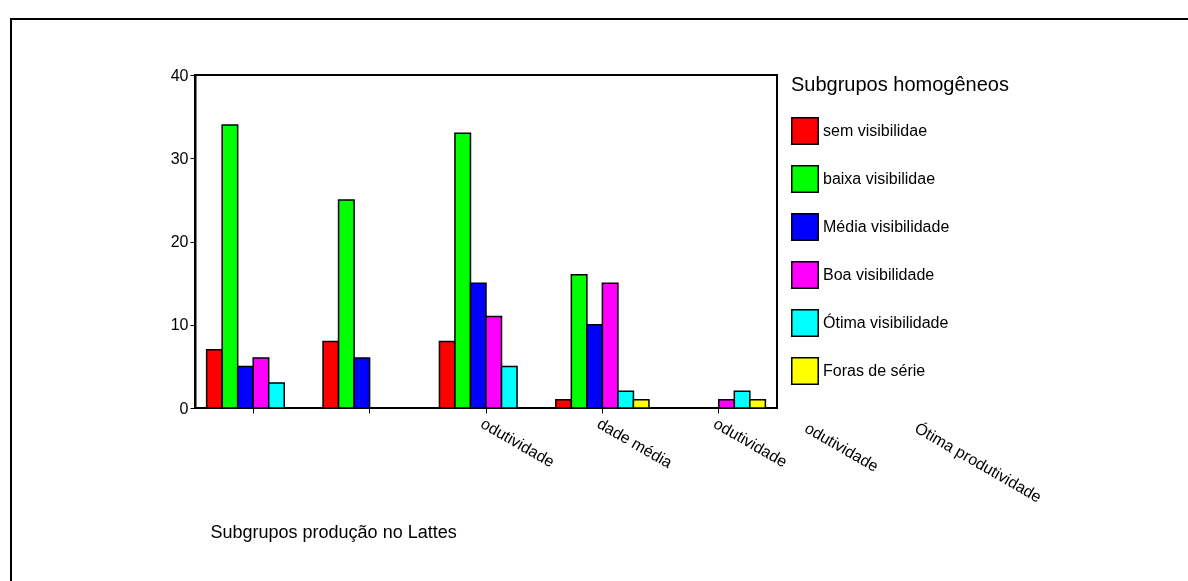 The width and height of the screenshot is (1188, 581). Describe the element at coordinates (875, 130) in the screenshot. I see `legend-label: sem visibilidae` at that location.